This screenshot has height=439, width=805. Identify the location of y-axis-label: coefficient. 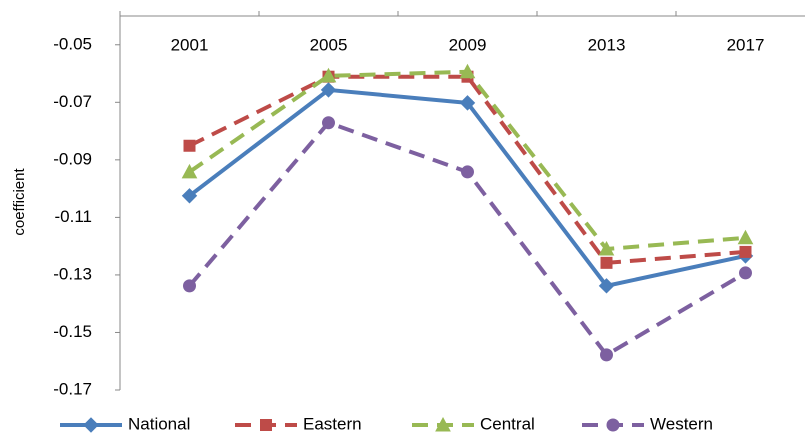
(19, 202).